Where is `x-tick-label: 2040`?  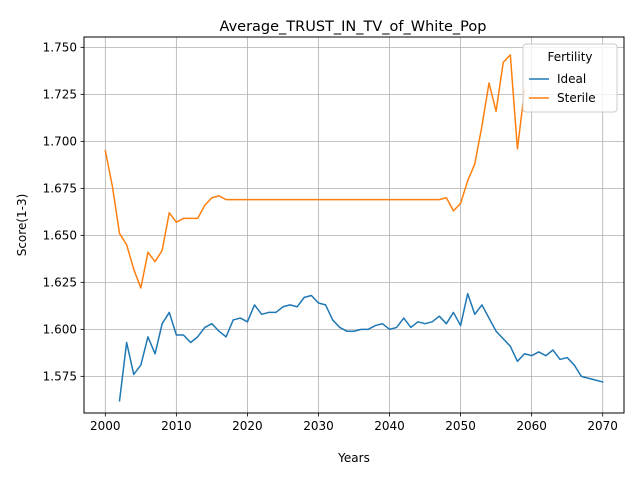 x-tick-label: 2040 is located at coordinates (389, 426).